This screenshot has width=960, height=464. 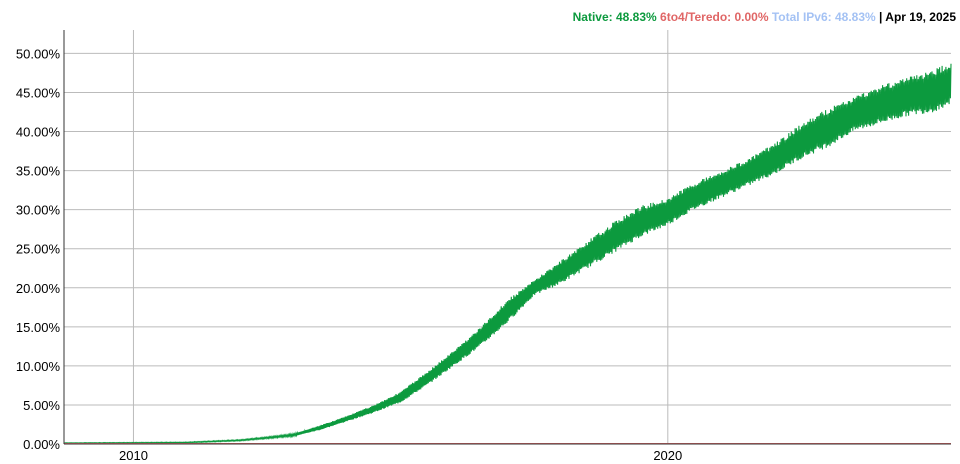 I want to click on y-tick-label: 15.00%, so click(x=38, y=327).